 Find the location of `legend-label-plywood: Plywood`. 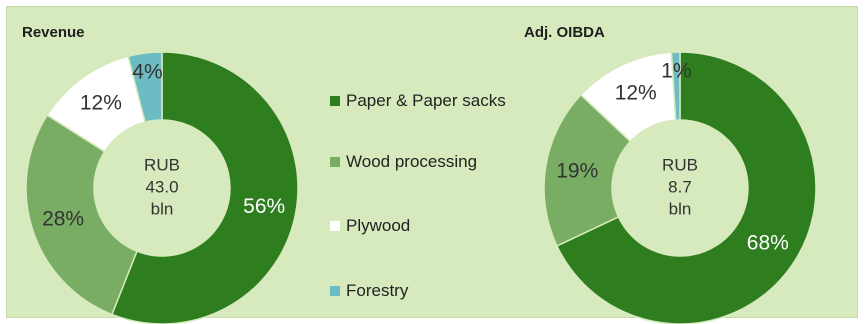

legend-label-plywood: Plywood is located at coordinates (378, 225).